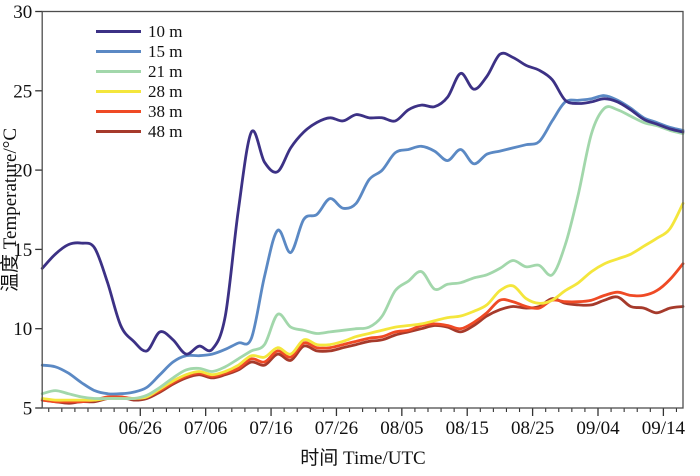 Image resolution: width=700 pixels, height=476 pixels. Describe the element at coordinates (22, 250) in the screenshot. I see `y-tick-label: 15` at that location.